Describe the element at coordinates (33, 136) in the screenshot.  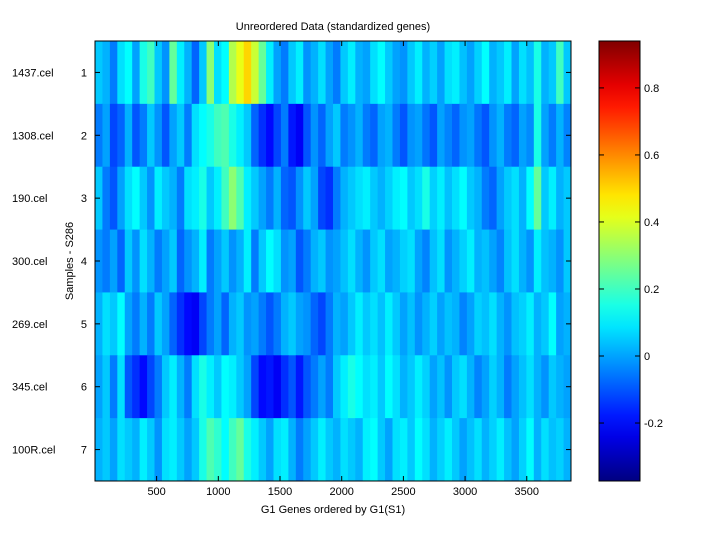
I see `row-label: 1308.cel` at that location.